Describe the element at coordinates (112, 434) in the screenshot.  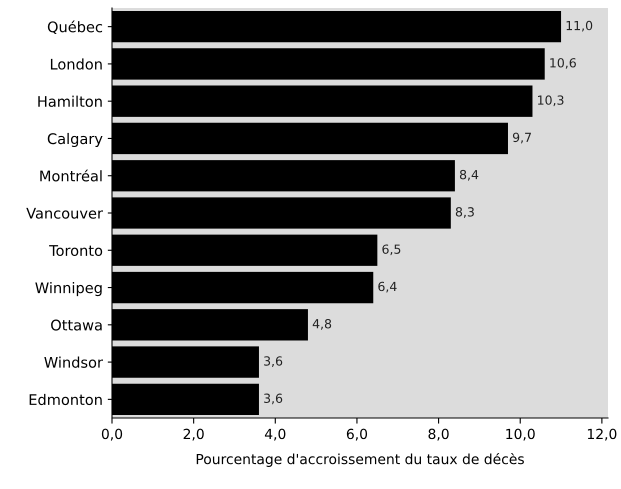
I see `x-tick-label: 0,0` at that location.